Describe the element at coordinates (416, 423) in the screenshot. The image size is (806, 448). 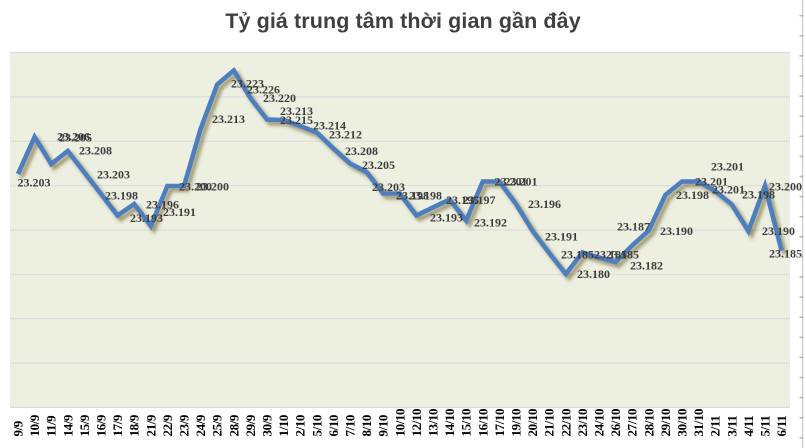
I see `svg-text: 12/10` at that location.